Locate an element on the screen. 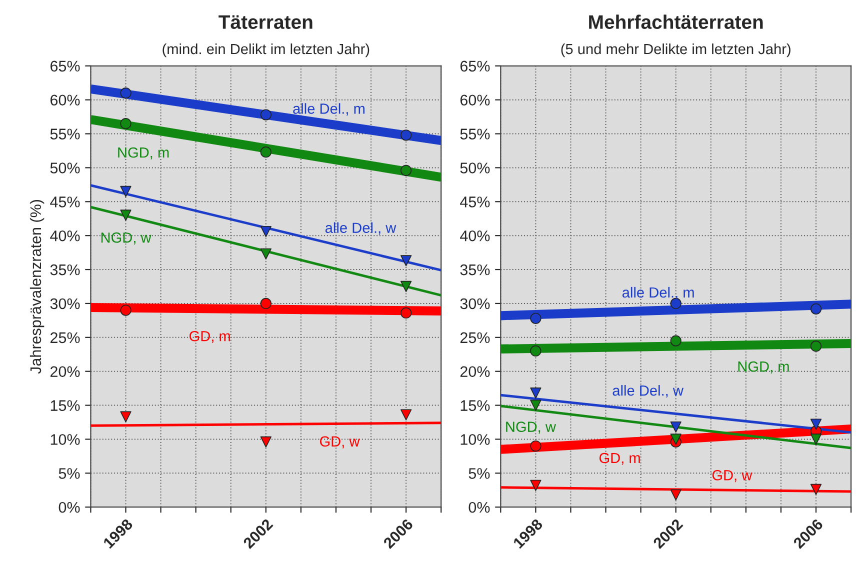  chart-subtitle: (5 und mehr Delikte im letzten Jahr) is located at coordinates (675, 50).